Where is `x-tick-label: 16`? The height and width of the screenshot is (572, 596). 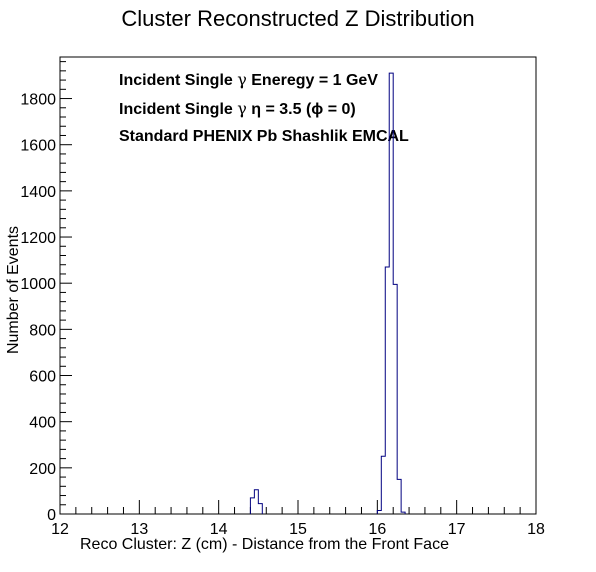 x-tick-label: 16 is located at coordinates (377, 529).